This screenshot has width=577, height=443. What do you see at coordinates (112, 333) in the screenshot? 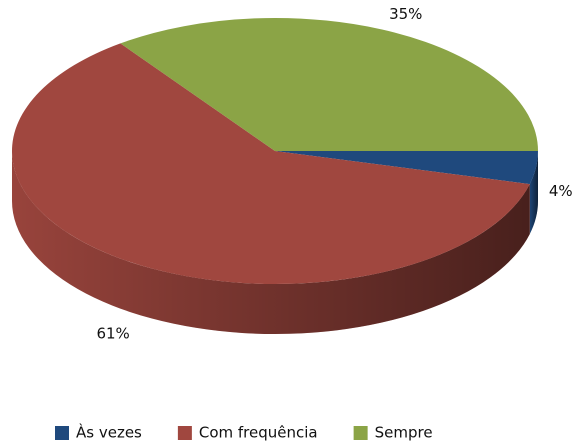
I see `data-label: 61%` at bounding box center [112, 333].